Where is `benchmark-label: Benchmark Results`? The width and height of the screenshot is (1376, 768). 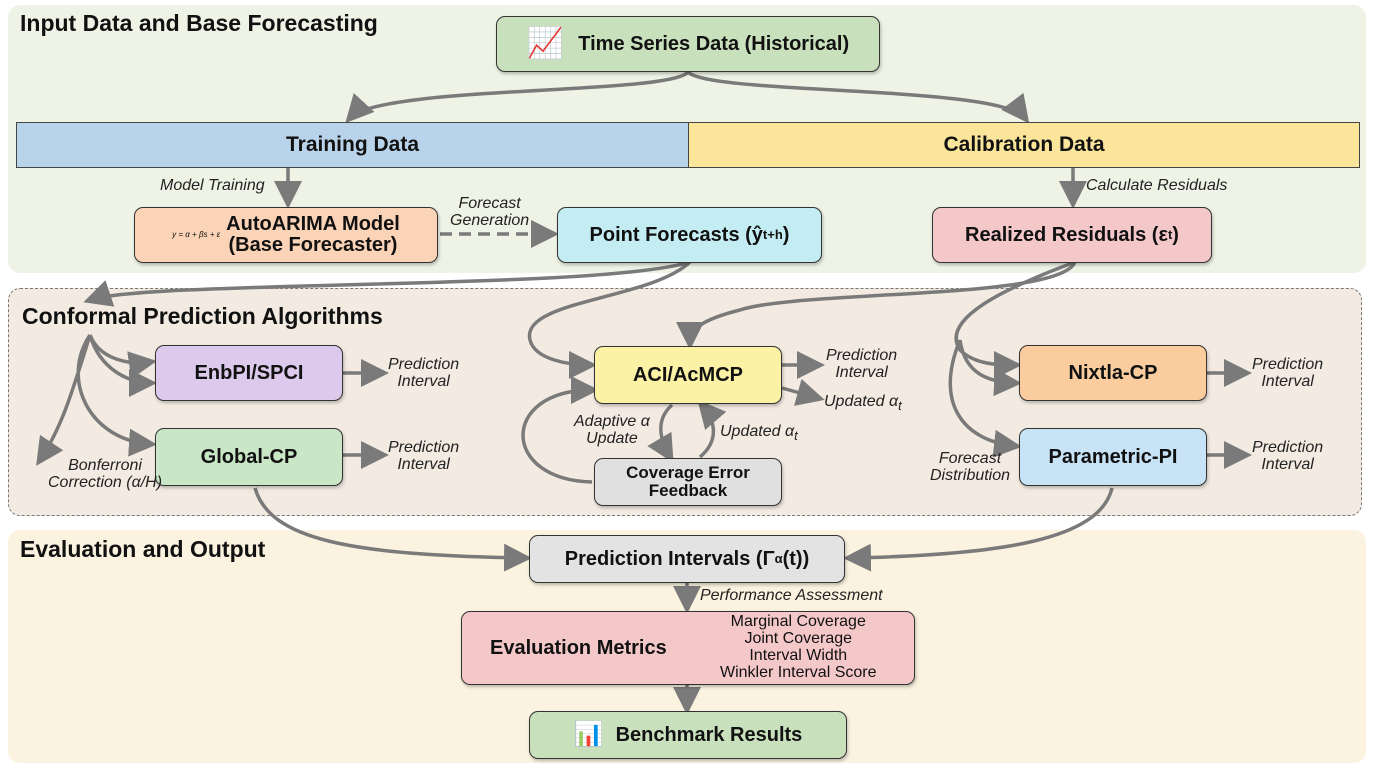
benchmark-label: Benchmark Results is located at coordinates (709, 734).